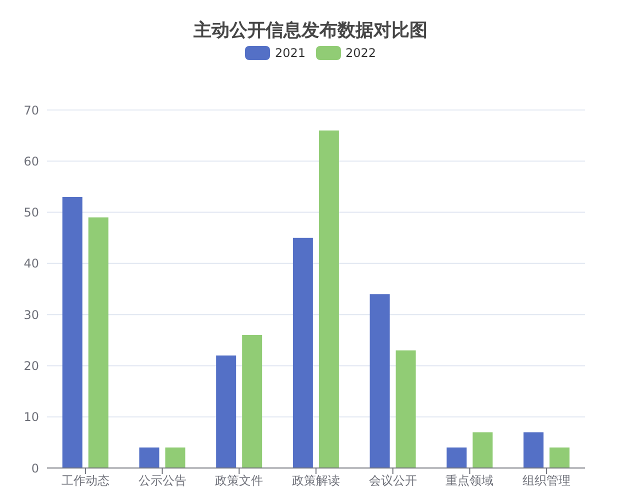 The image size is (621, 504). I want to click on y-tick-label: 10, so click(31, 417).